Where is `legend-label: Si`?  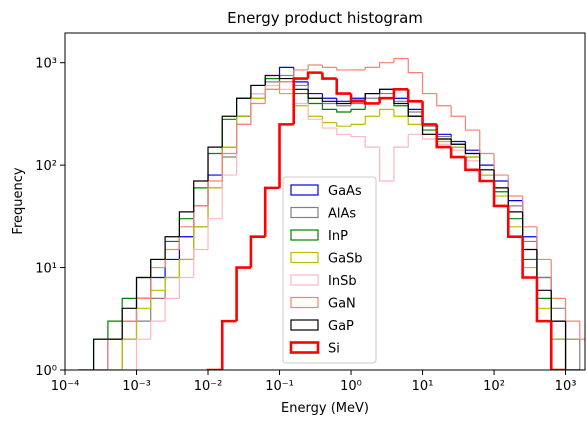
legend-label: Si is located at coordinates (334, 349).